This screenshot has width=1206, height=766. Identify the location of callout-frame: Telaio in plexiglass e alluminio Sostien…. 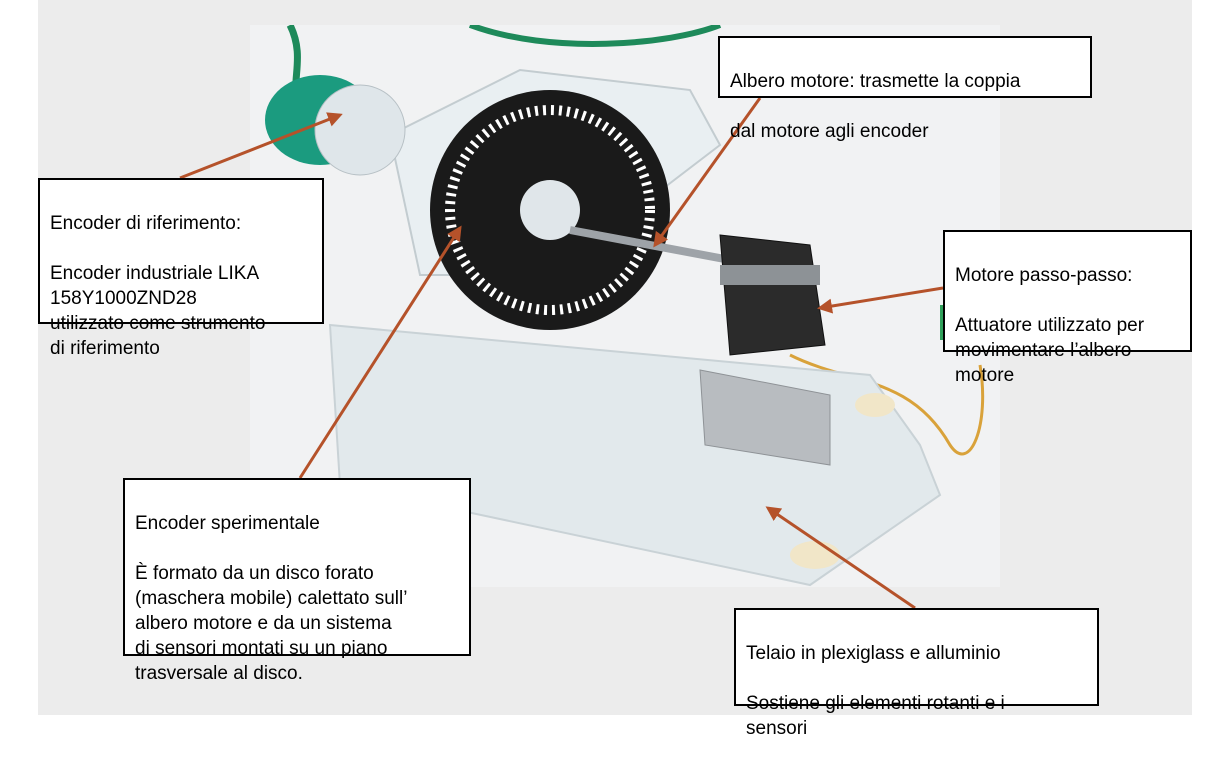
(916, 673).